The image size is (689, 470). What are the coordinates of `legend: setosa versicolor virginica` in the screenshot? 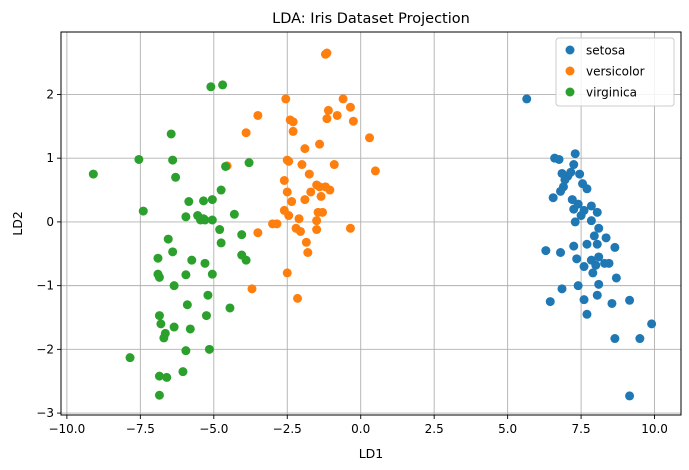 It's located at (615, 72).